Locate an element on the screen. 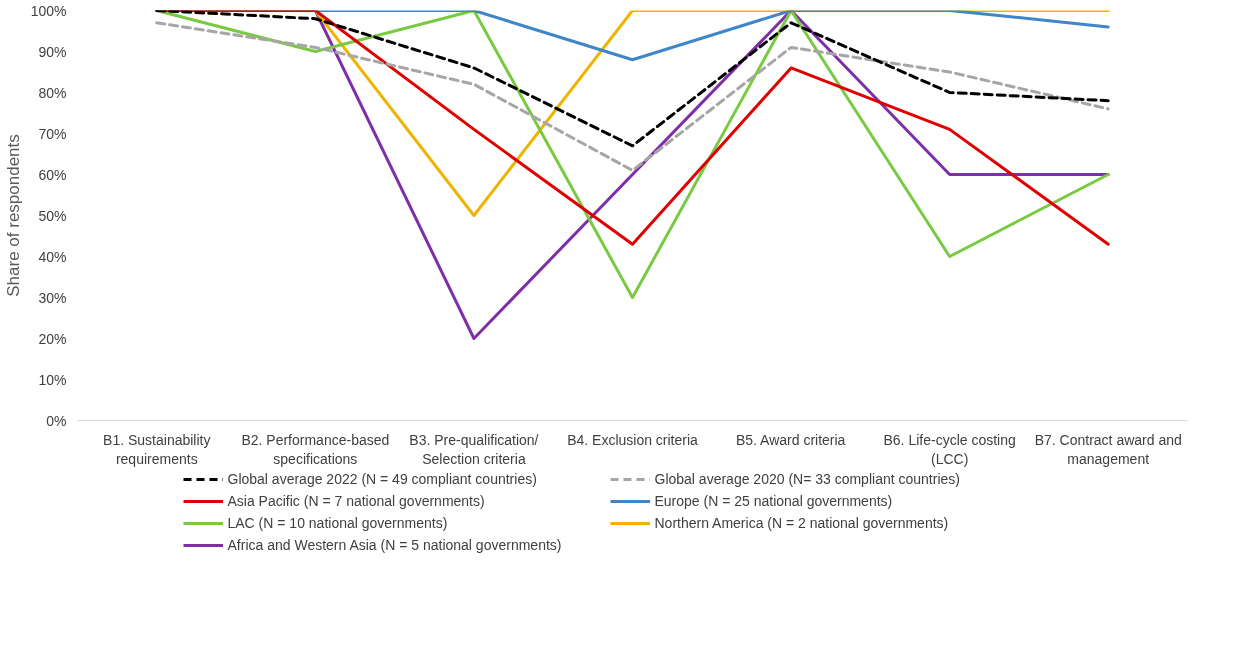 The image size is (1238, 656). x-tick-label: B3. Pre-qualification/ Selection criteria is located at coordinates (474, 449).